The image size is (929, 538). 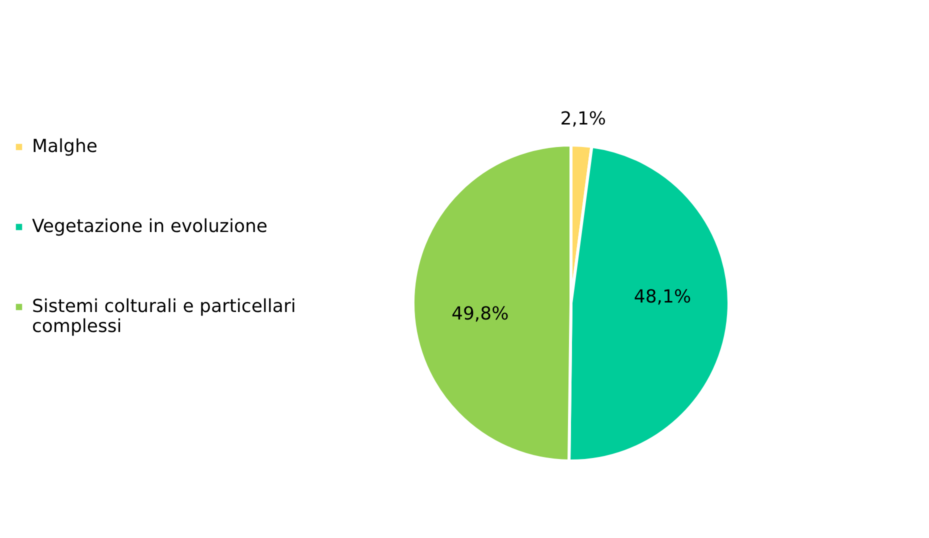 I want to click on legend-label: Sistemi colturali e particellari complessi, so click(x=164, y=316).